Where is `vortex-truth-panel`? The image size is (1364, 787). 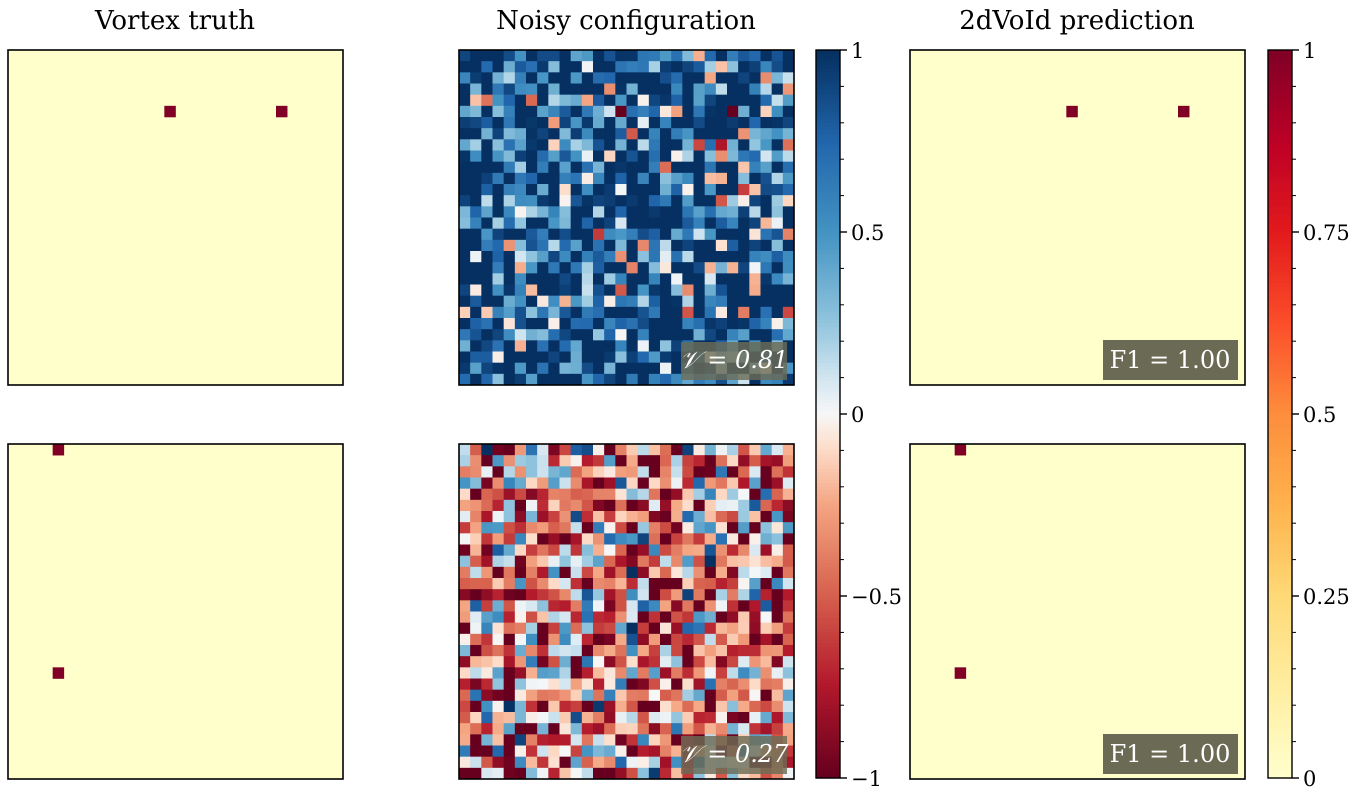 vortex-truth-panel is located at coordinates (175, 217).